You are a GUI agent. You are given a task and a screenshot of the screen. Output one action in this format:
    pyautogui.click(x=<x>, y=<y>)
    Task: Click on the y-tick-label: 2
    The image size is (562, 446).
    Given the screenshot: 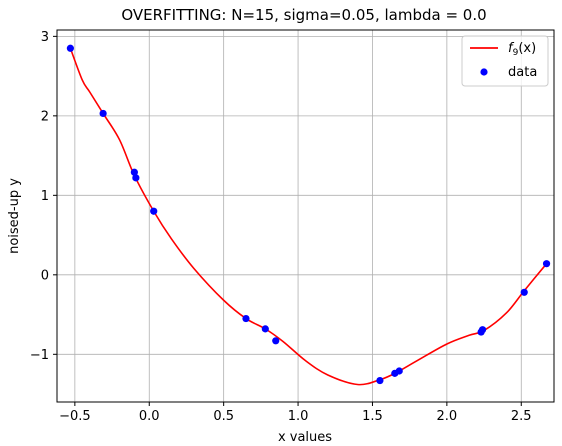 What is the action you would take?
    pyautogui.click(x=45, y=116)
    